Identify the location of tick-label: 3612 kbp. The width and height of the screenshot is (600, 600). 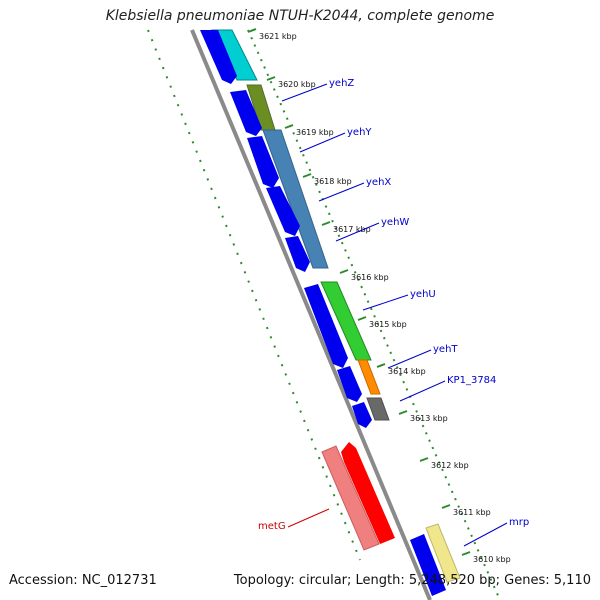
(450, 465).